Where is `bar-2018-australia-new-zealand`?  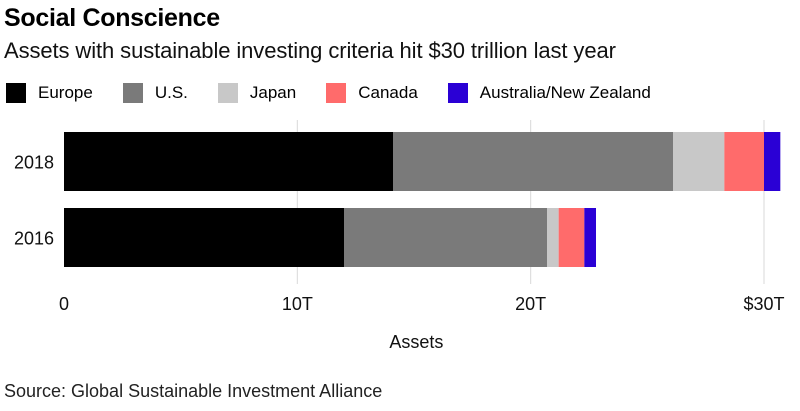 bar-2018-australia-new-zealand is located at coordinates (772, 161).